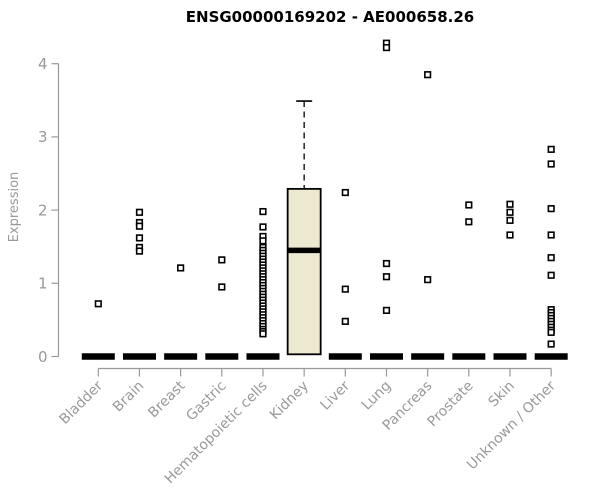 The width and height of the screenshot is (600, 500). Describe the element at coordinates (167, 400) in the screenshot. I see `x-tick-label-breast: Breast` at that location.